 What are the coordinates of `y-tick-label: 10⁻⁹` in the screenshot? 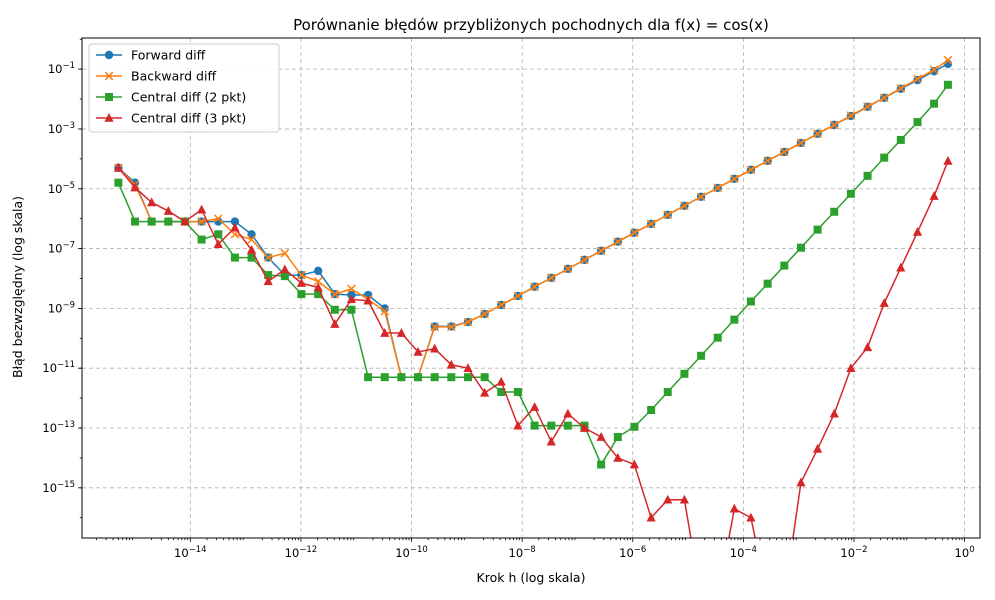 It's located at (61, 307).